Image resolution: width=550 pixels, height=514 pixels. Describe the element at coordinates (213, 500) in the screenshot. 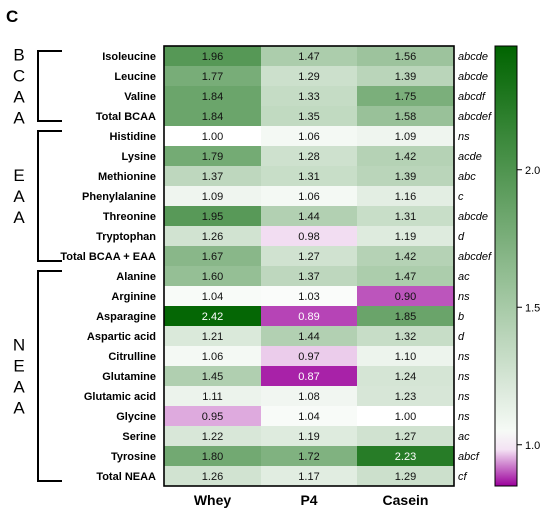

I see `column-label: Whey` at that location.